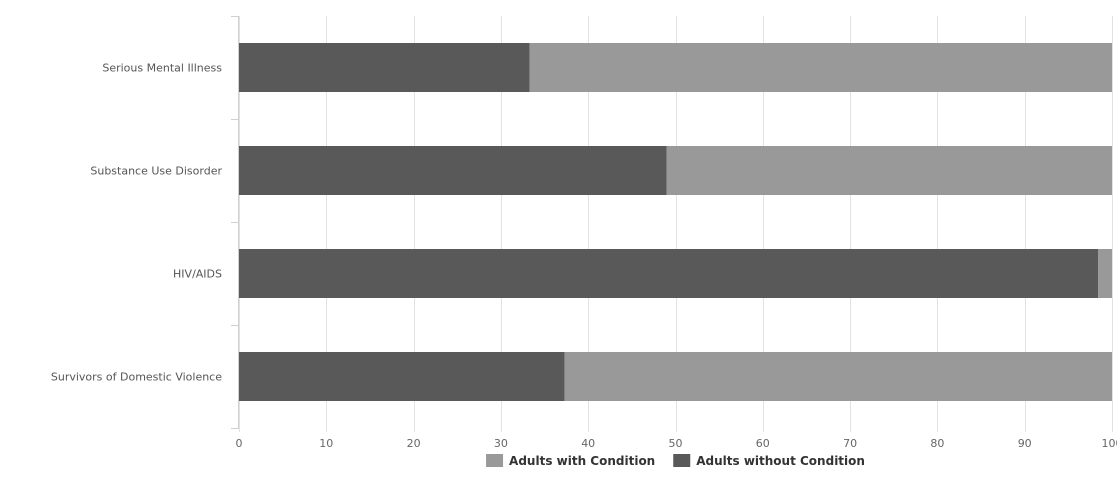  What do you see at coordinates (850, 443) in the screenshot?
I see `x-tick-label-70: 70` at bounding box center [850, 443].